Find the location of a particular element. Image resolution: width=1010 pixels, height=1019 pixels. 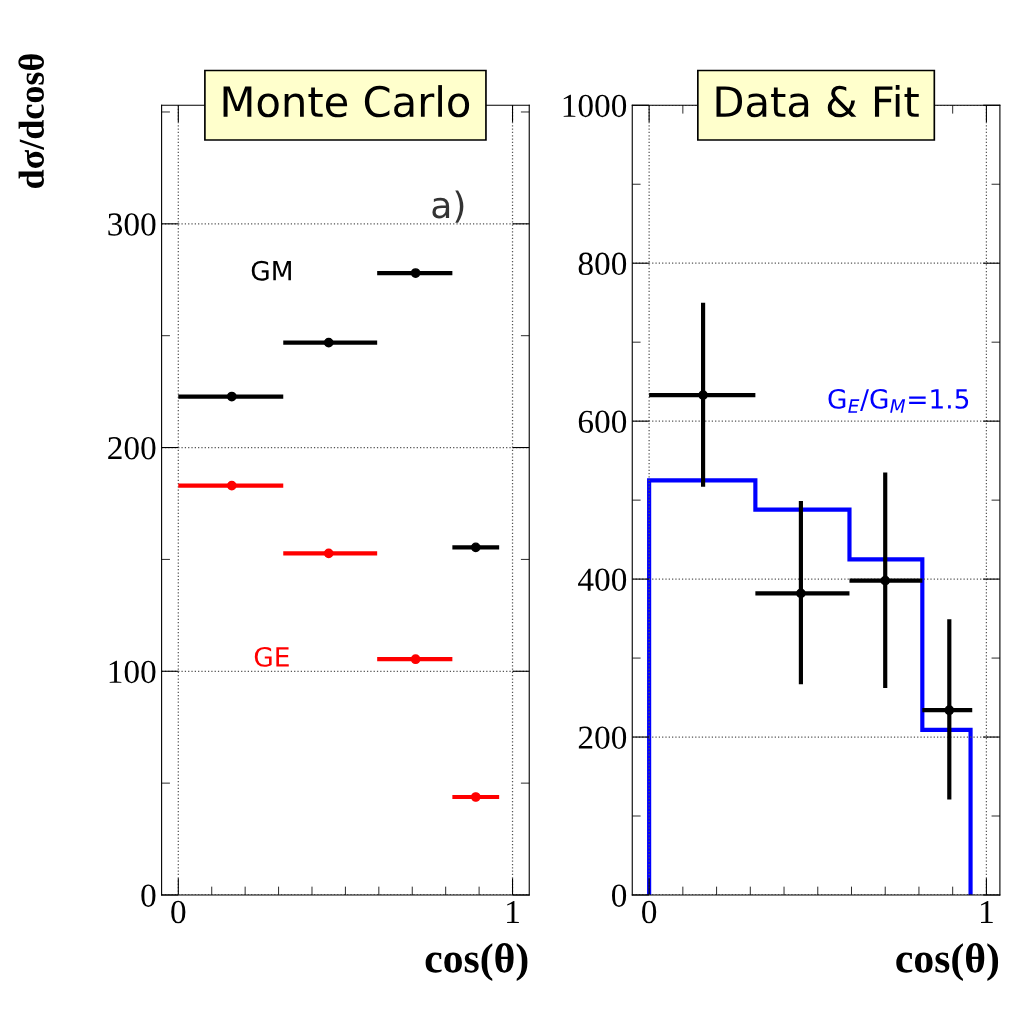

chart-title: Data & Fit is located at coordinates (817, 101).